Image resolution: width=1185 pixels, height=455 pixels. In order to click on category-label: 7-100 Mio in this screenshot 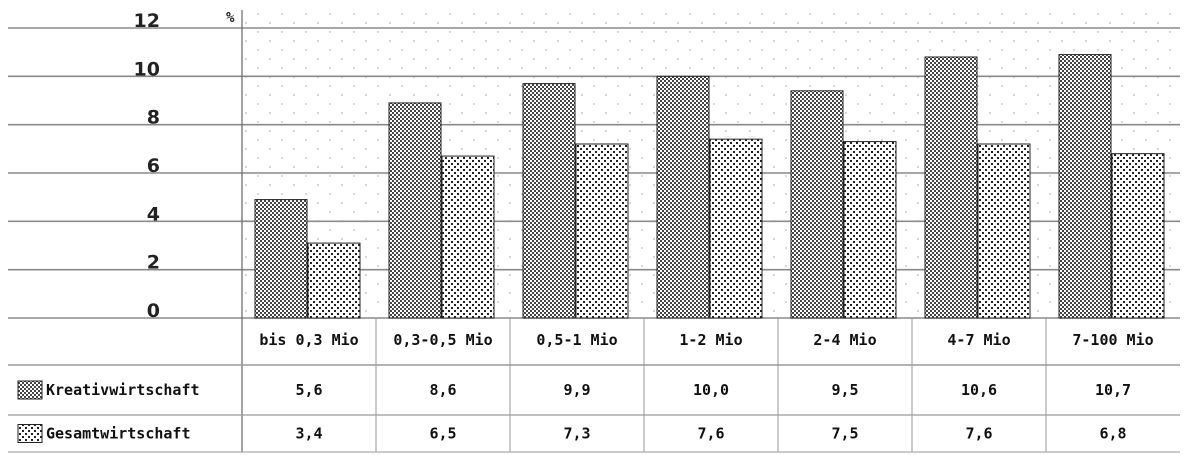, I will do `click(1112, 340)`.